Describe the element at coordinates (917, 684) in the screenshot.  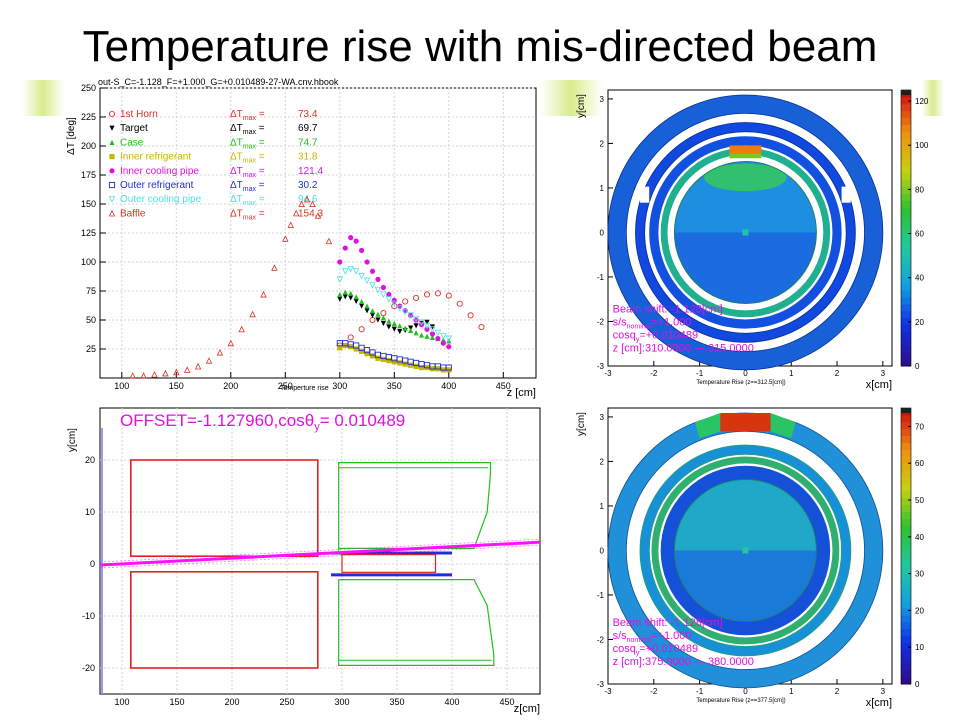
I see `colorbar-tick-label: 0` at that location.